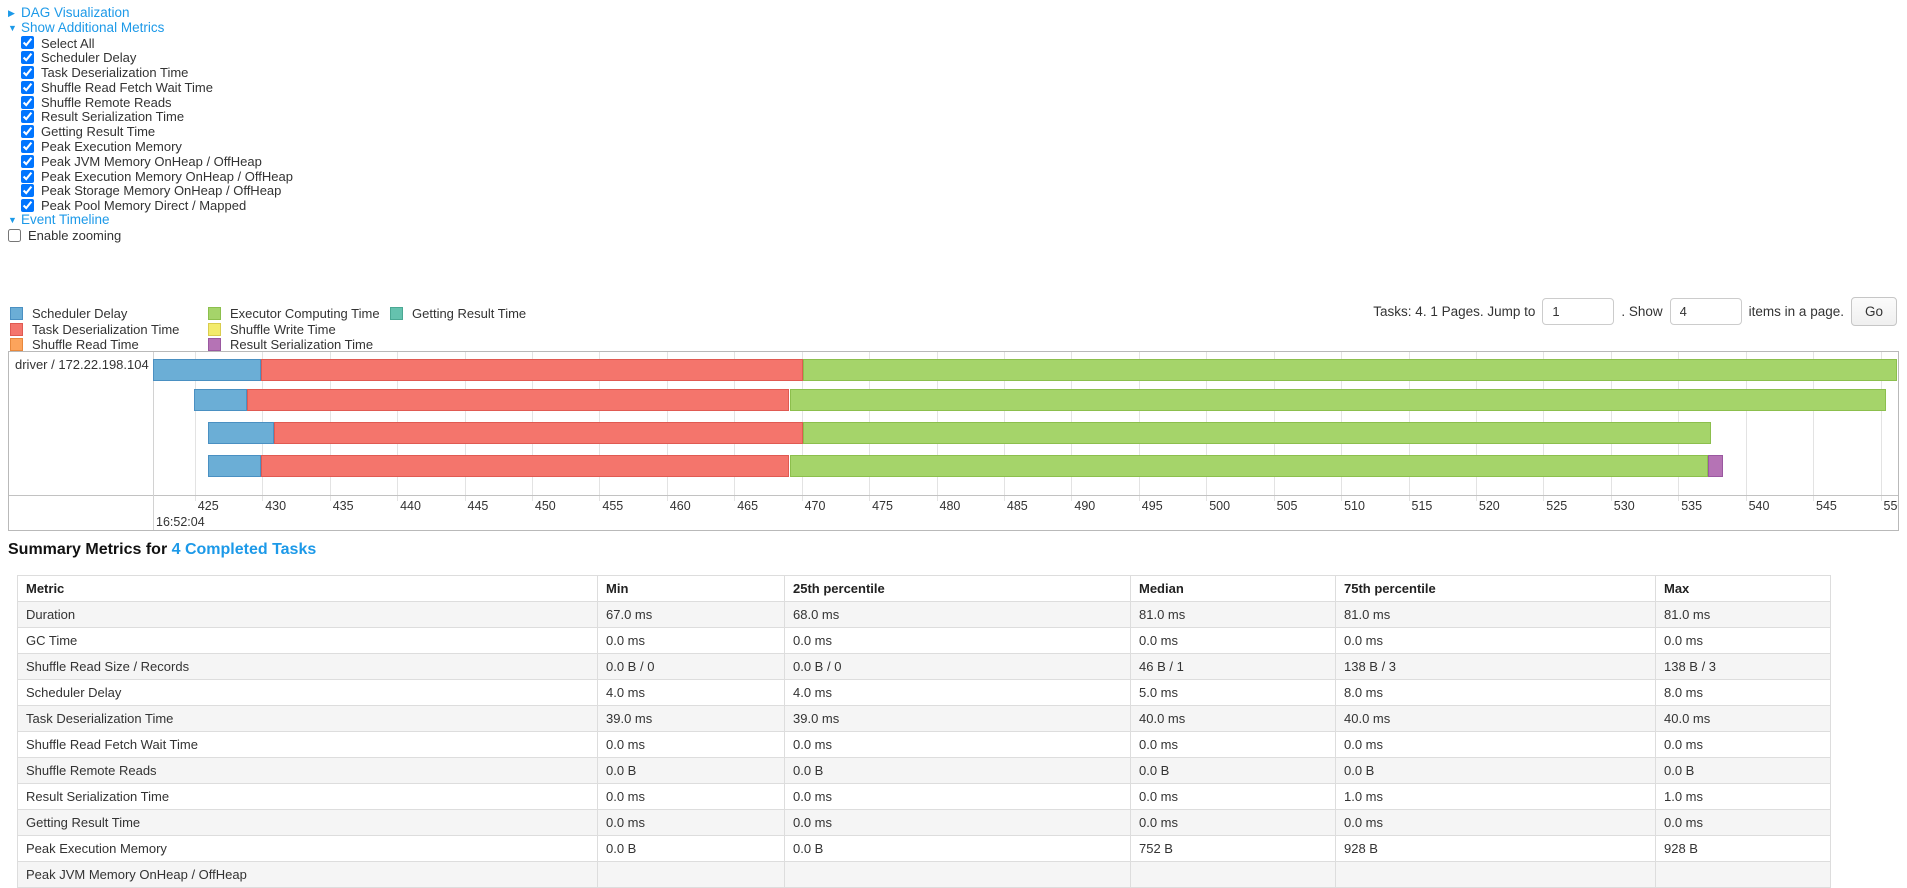 This screenshot has height=888, width=1907. What do you see at coordinates (115, 73) in the screenshot?
I see `metric-checkbox-label: Task Deserialization Time` at bounding box center [115, 73].